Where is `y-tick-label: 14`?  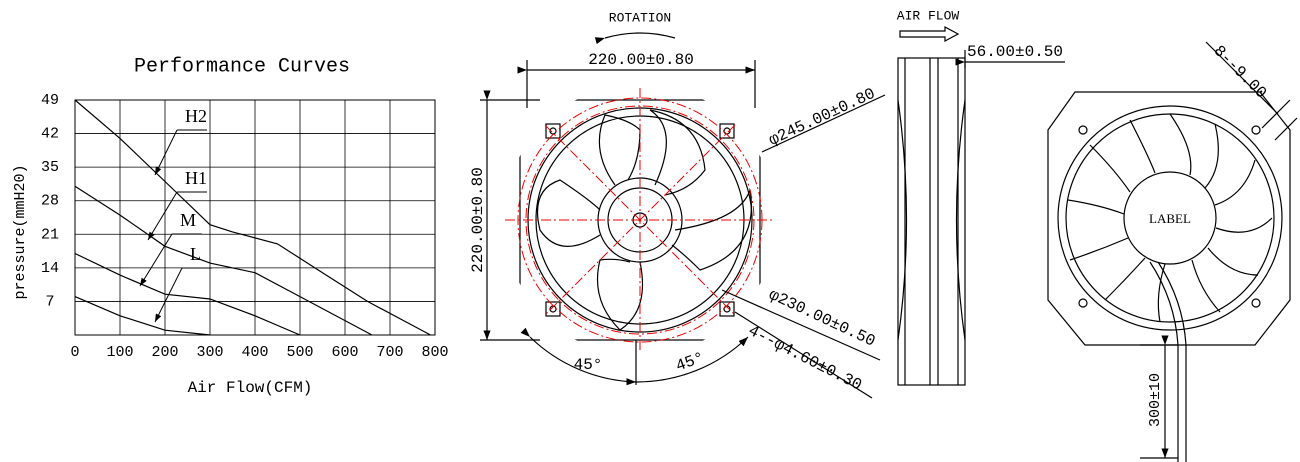
y-tick-label: 14 is located at coordinates (50, 268).